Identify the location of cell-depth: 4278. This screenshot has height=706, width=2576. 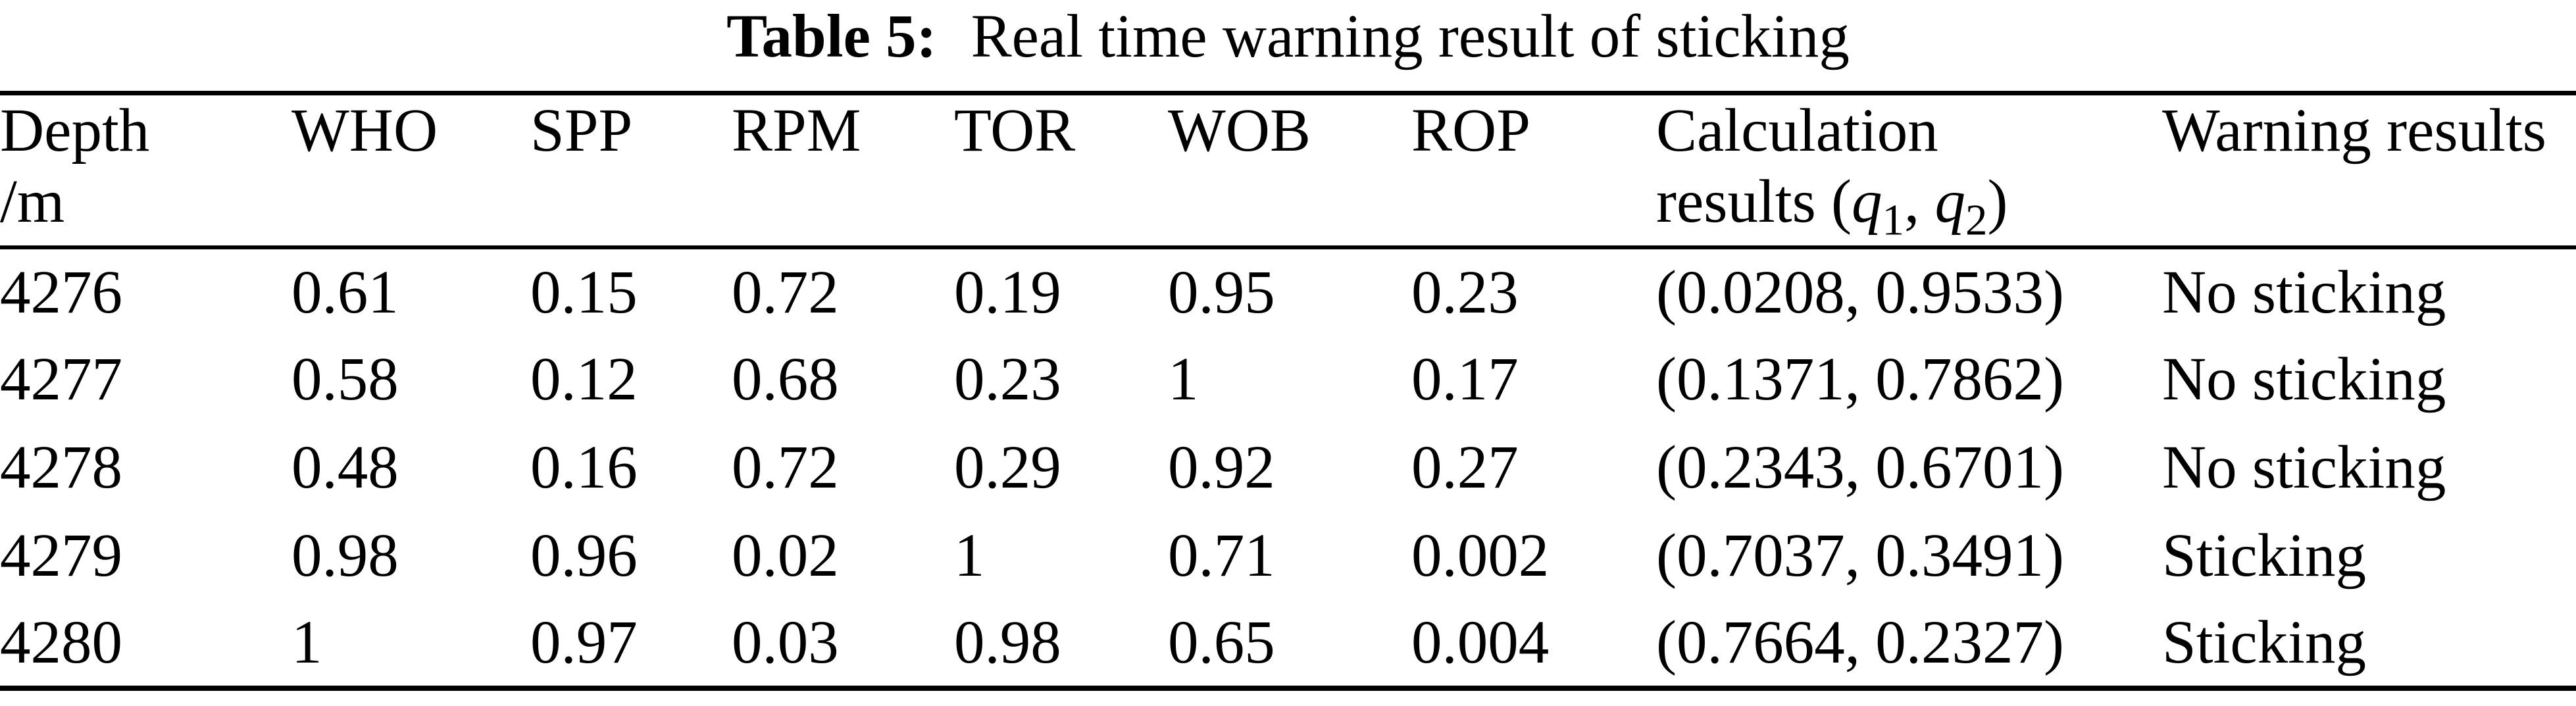
(61, 467).